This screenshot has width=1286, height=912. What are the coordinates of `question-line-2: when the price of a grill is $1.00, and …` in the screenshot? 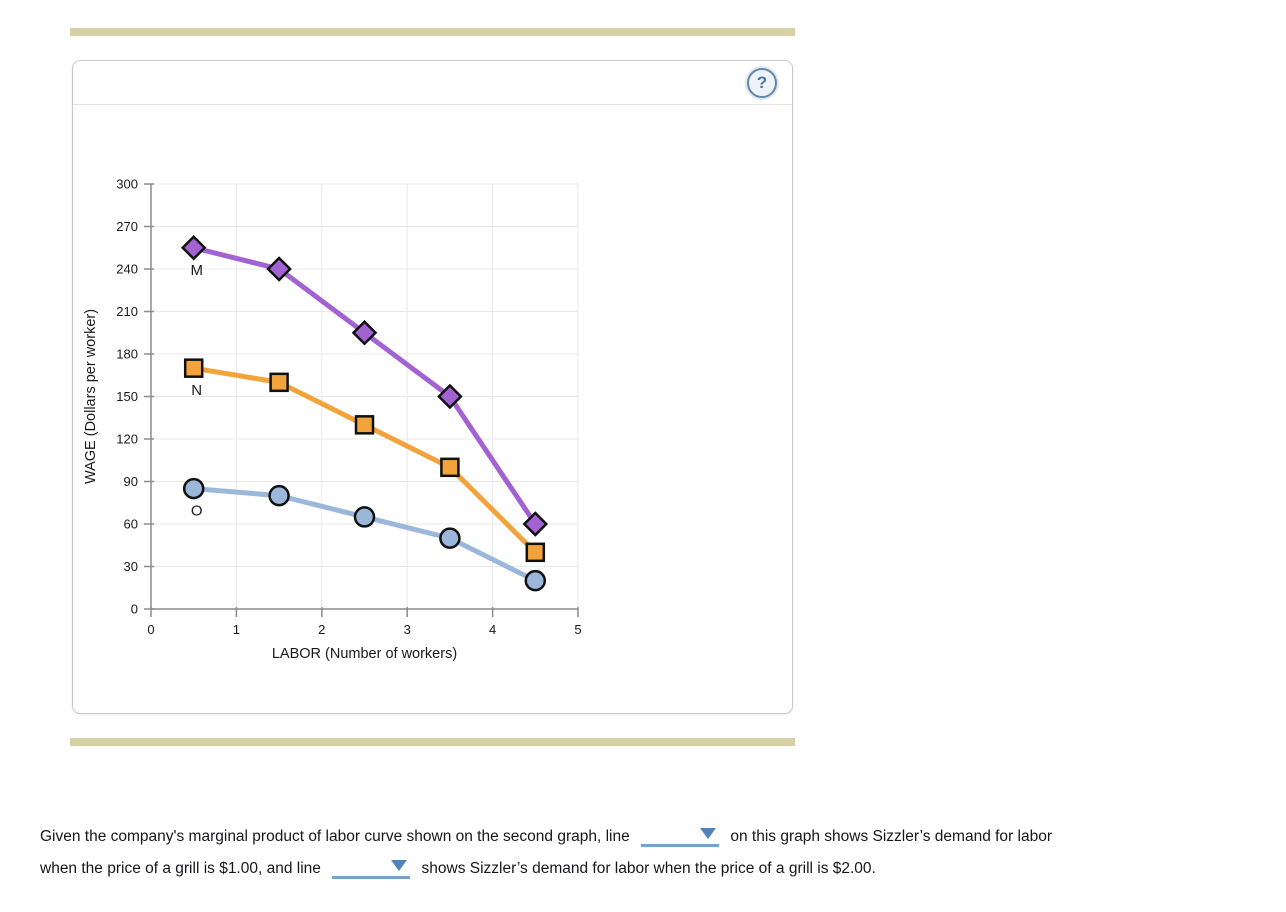 It's located at (647, 869).